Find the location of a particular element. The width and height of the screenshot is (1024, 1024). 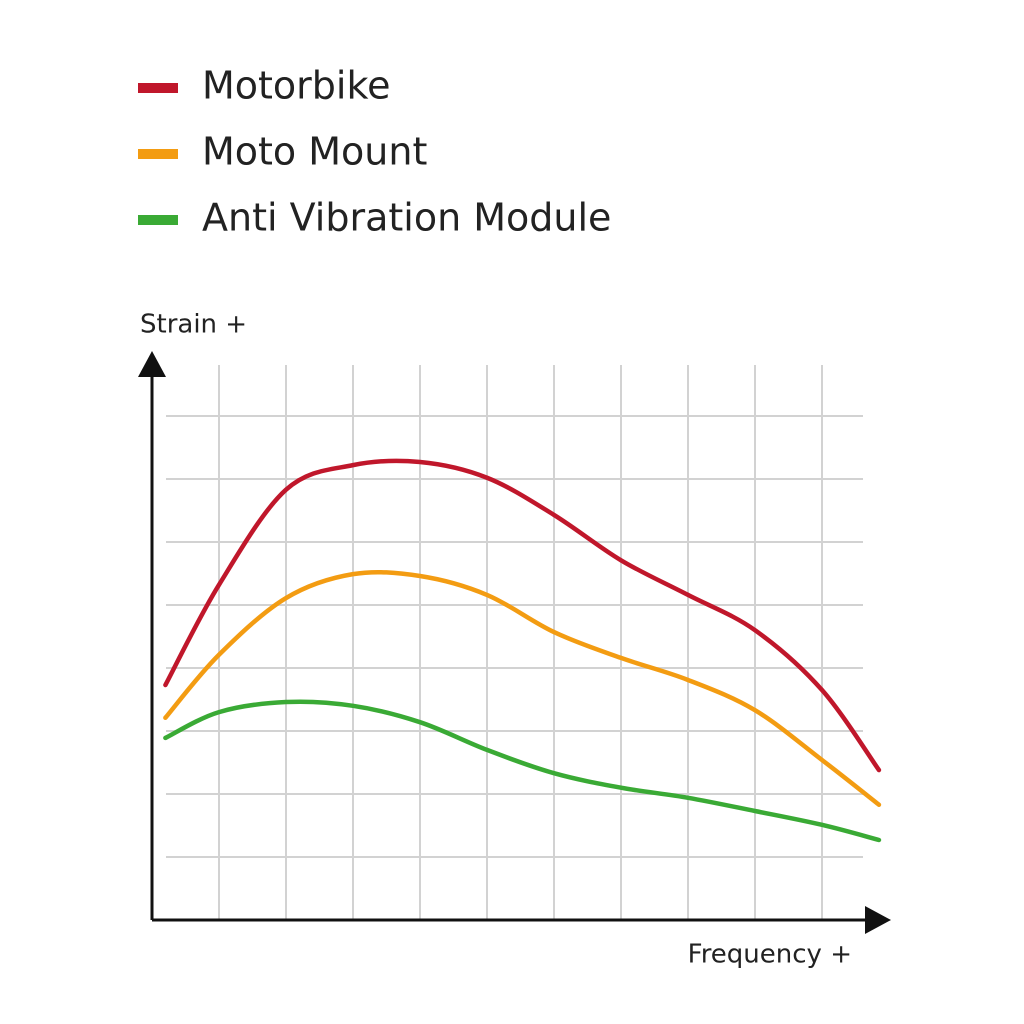

legend-text: Motorbike is located at coordinates (296, 86).